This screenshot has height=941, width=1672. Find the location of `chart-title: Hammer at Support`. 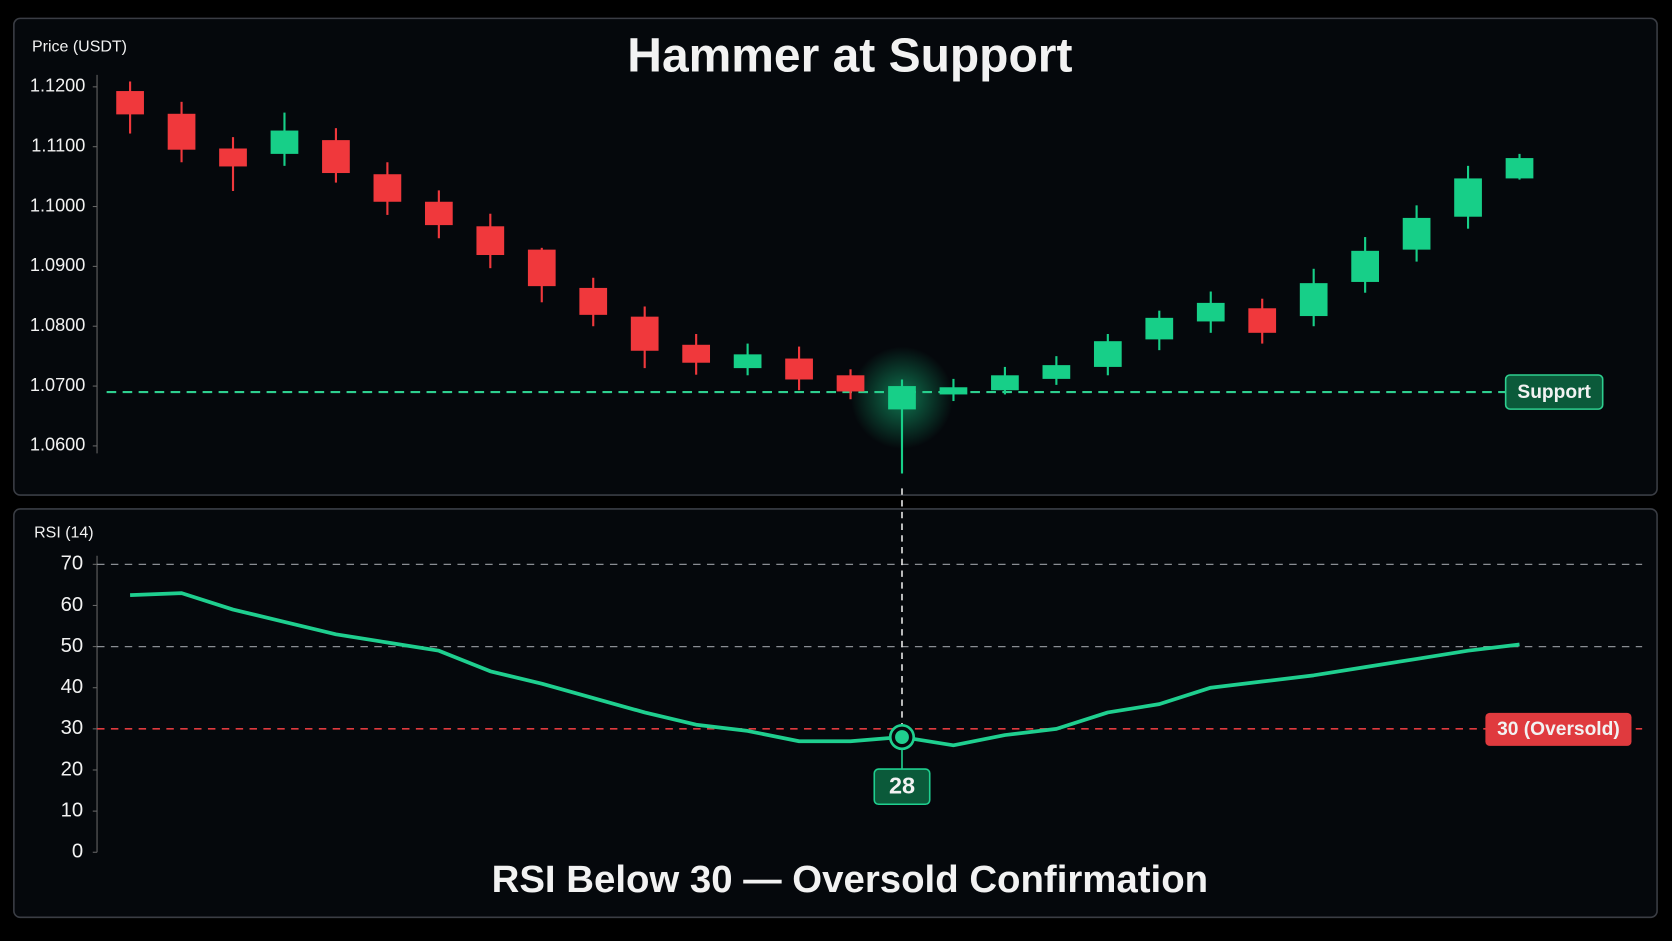

chart-title: Hammer at Support is located at coordinates (849, 56).